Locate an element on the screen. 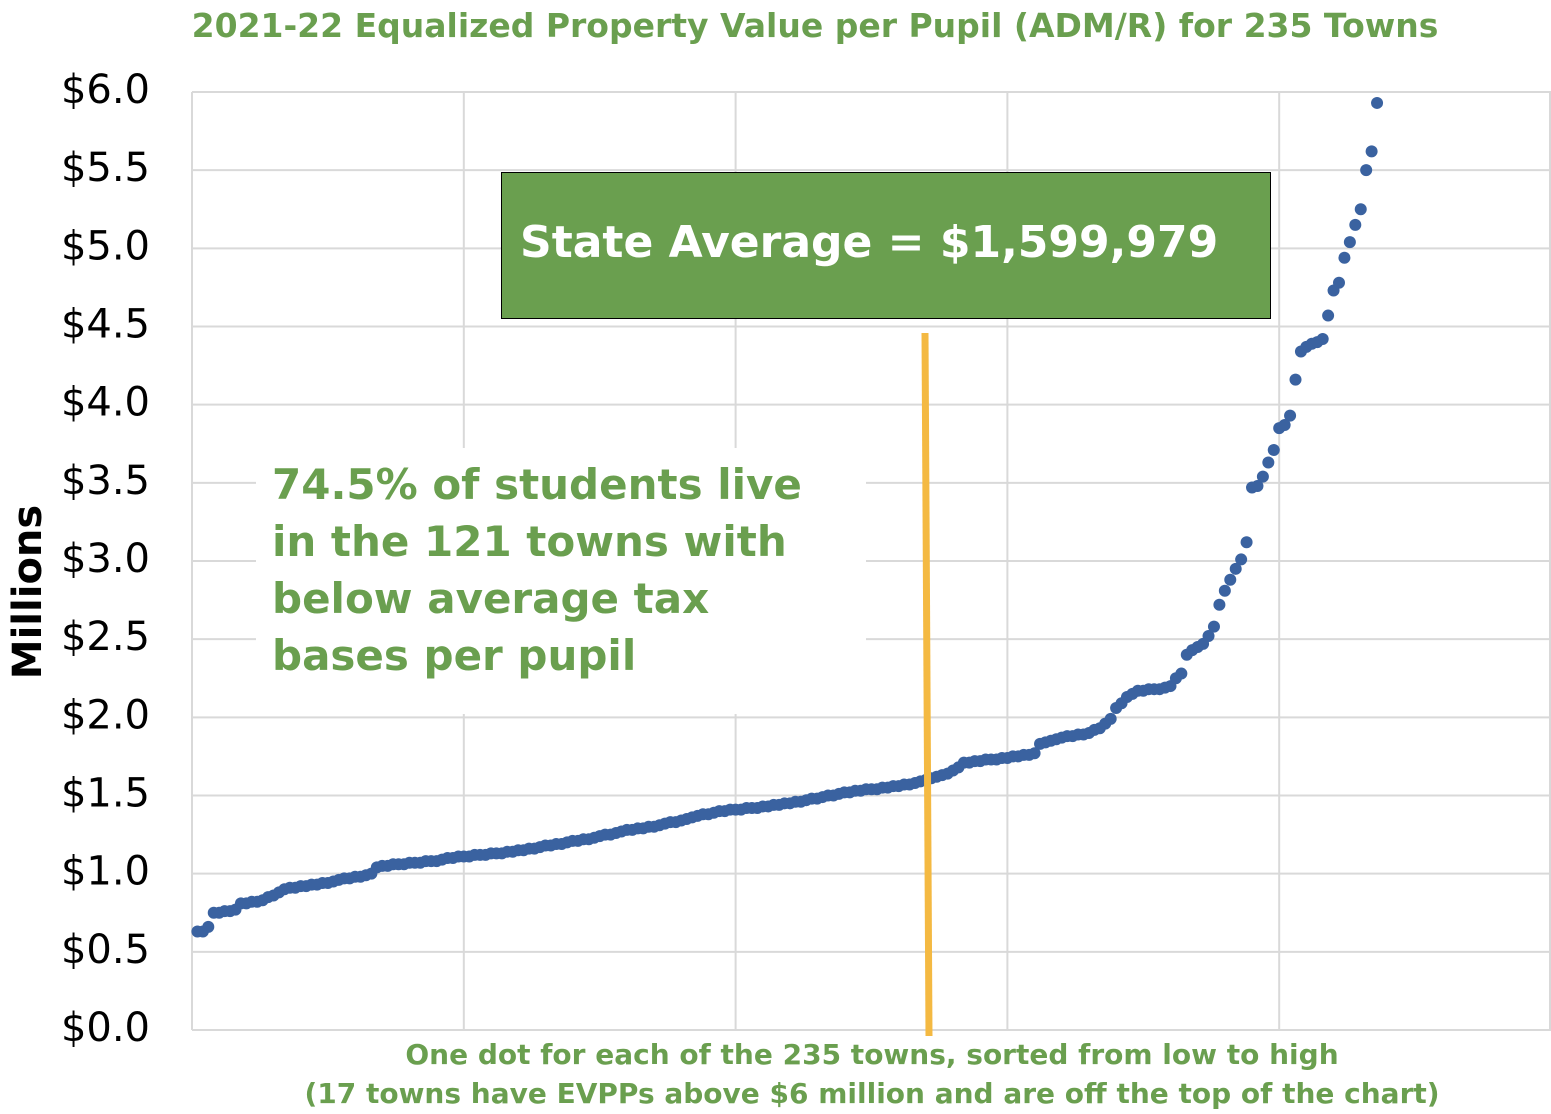  y-tick-label: $4.5 is located at coordinates (105, 325).